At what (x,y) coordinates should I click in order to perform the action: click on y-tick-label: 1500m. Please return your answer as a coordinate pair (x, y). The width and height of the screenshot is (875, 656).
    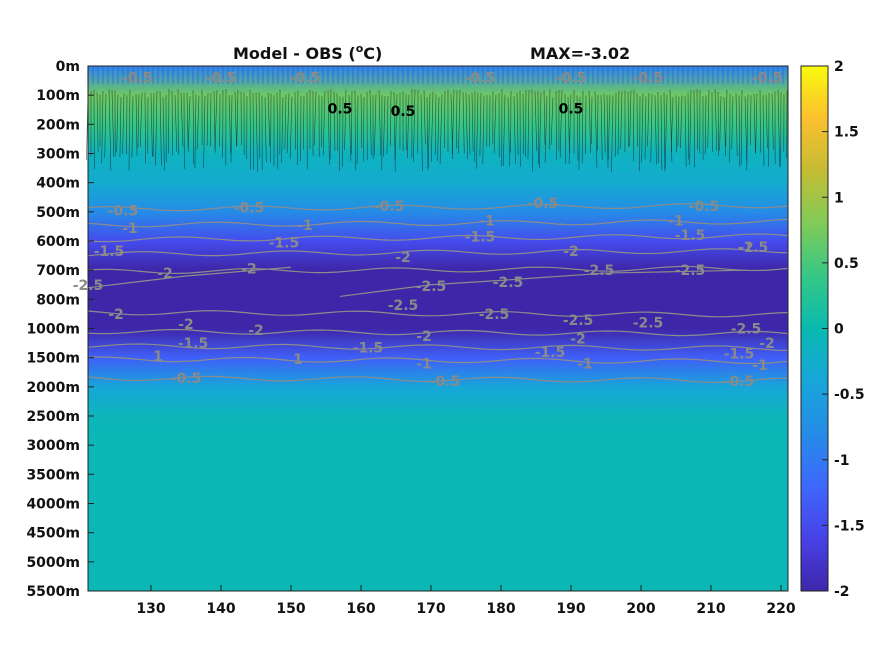
    Looking at the image, I should click on (53, 359).